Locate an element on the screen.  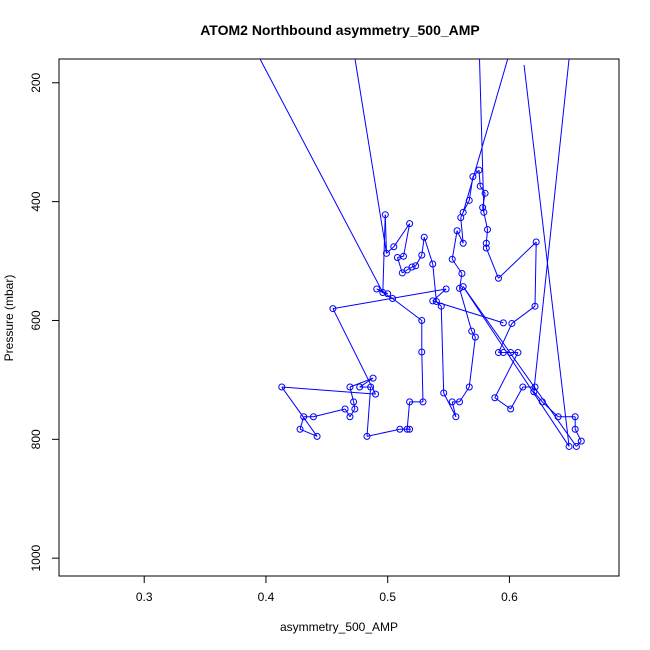
y-axis-label: Pressure (mbar) is located at coordinates (9, 318).